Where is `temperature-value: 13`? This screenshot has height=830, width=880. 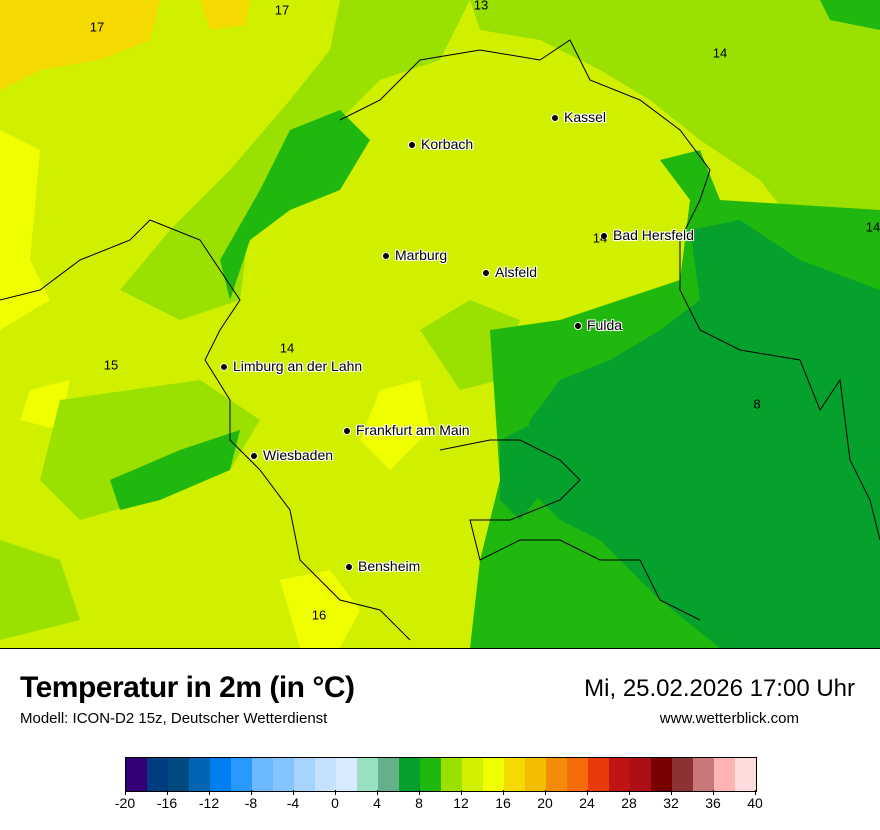 temperature-value: 13 is located at coordinates (481, 6).